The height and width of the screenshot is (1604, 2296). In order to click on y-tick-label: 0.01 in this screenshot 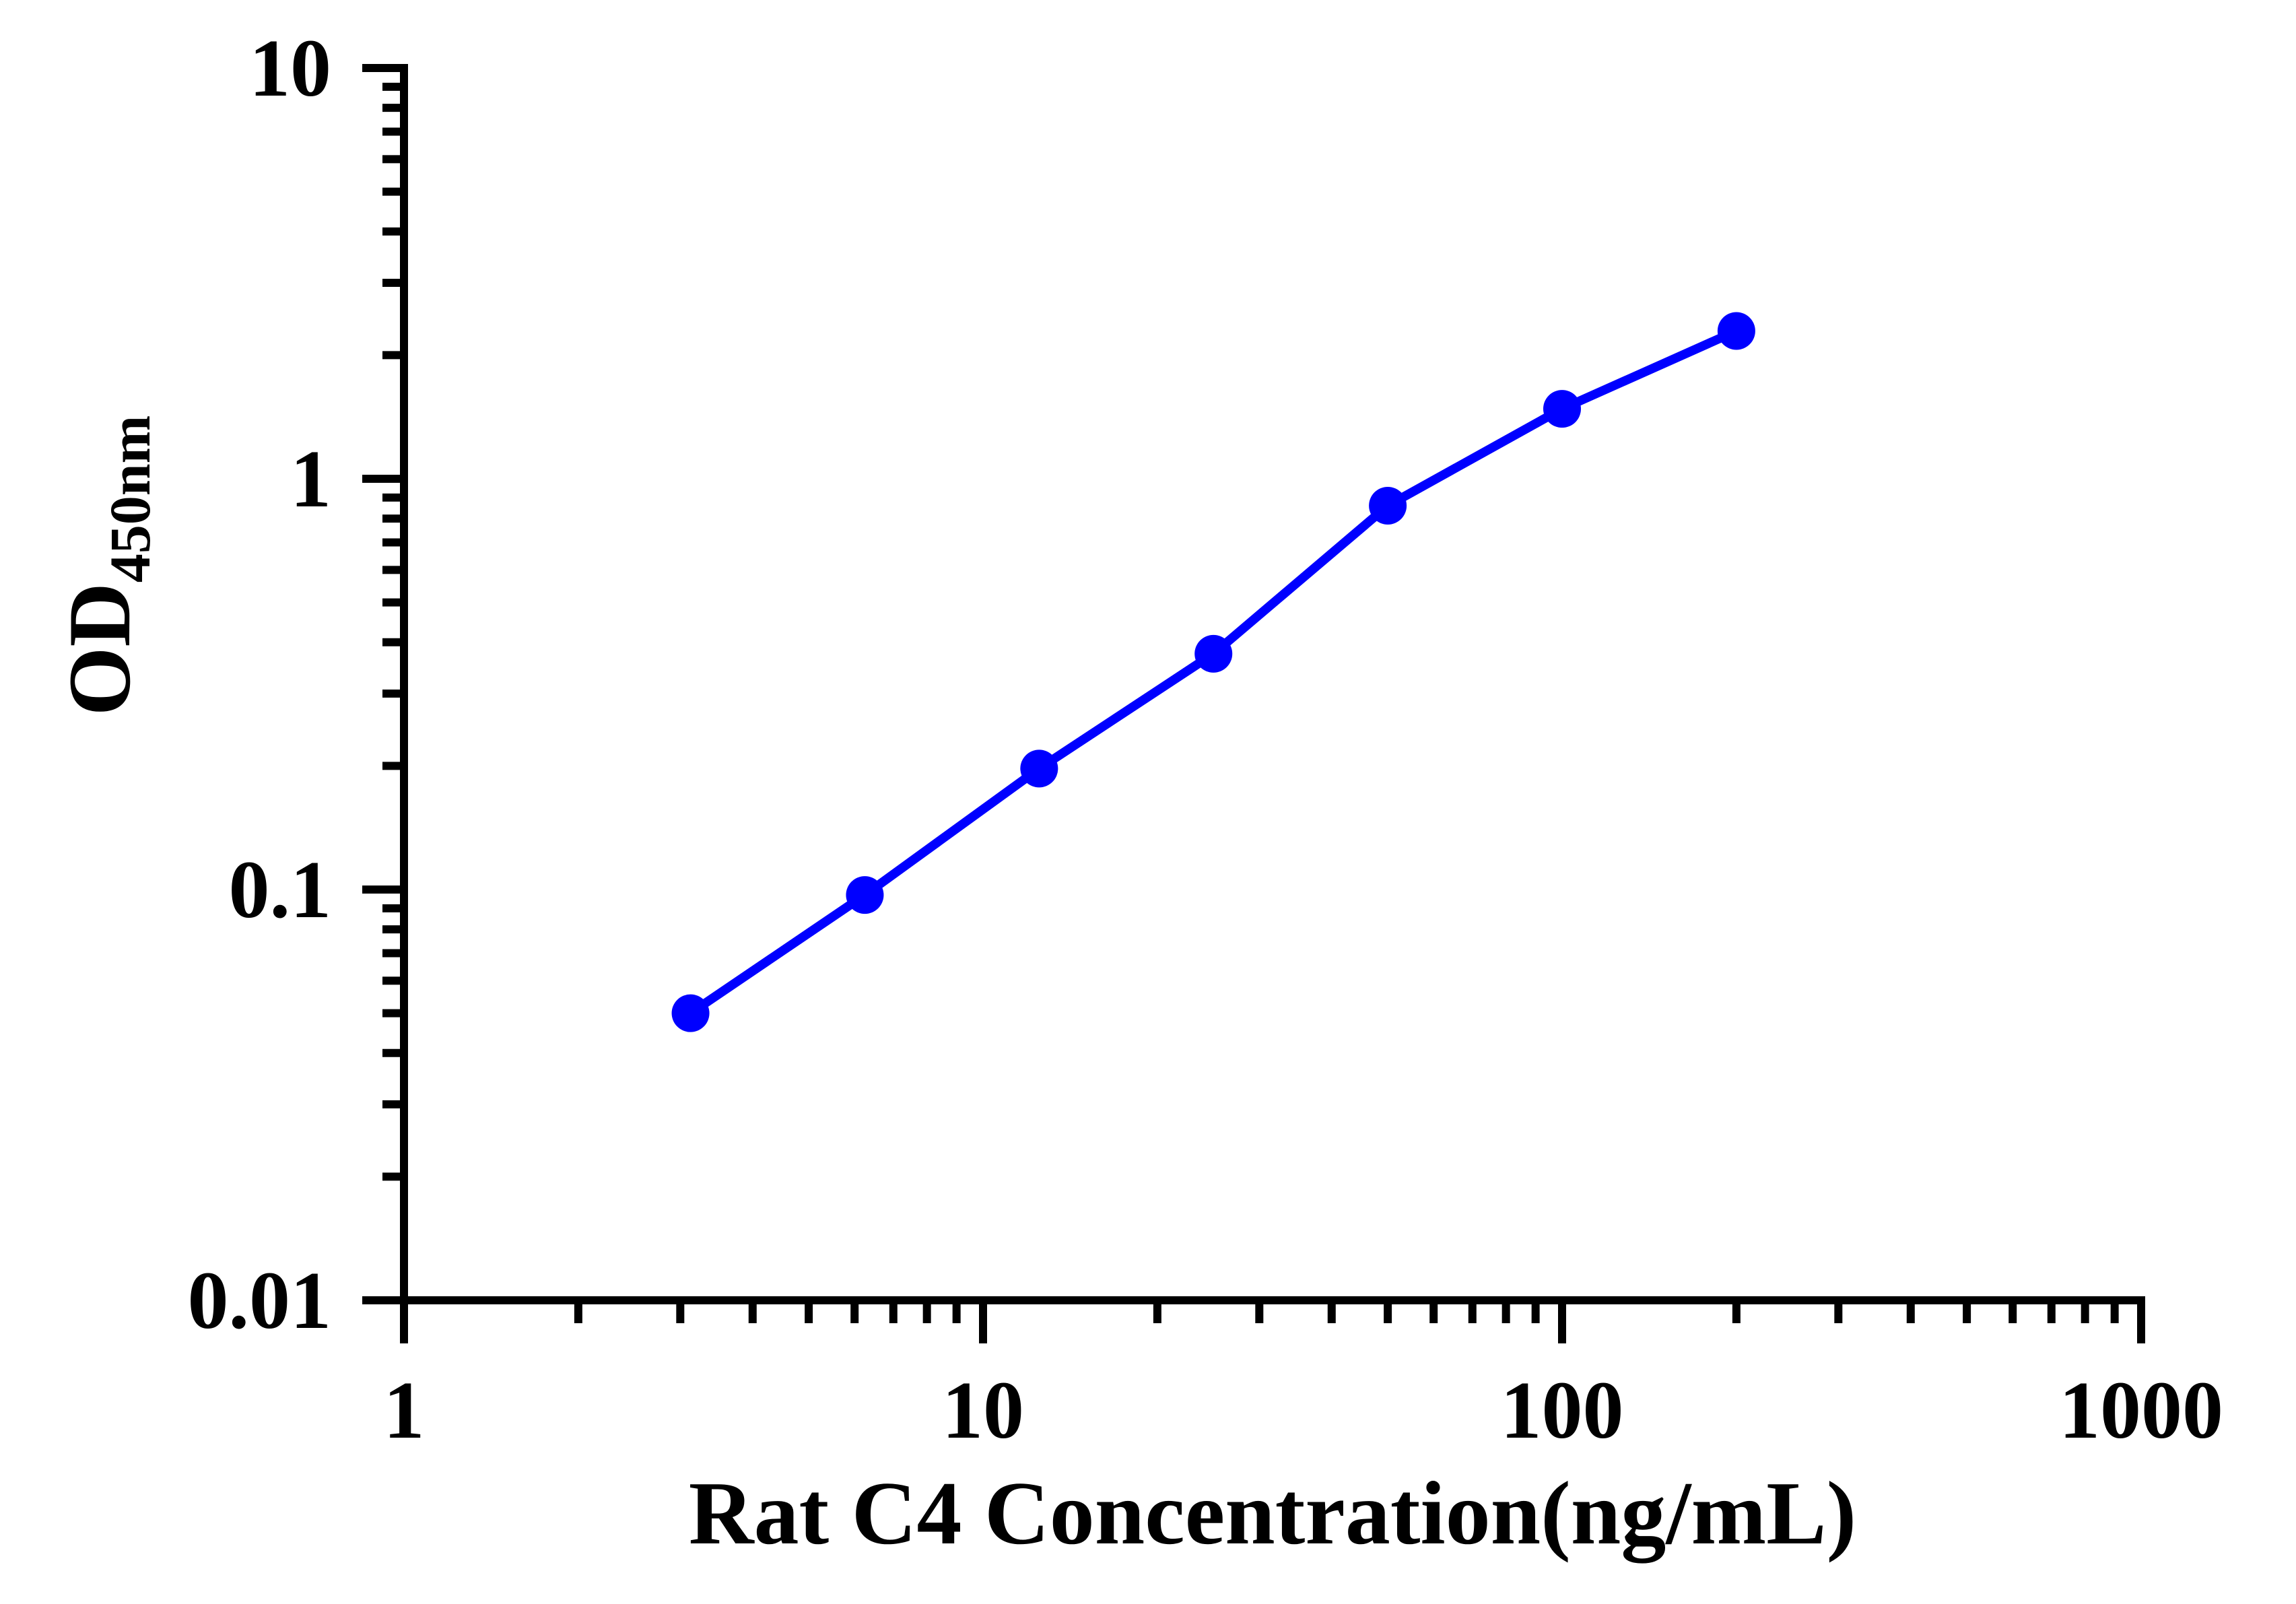, I will do `click(260, 1301)`.